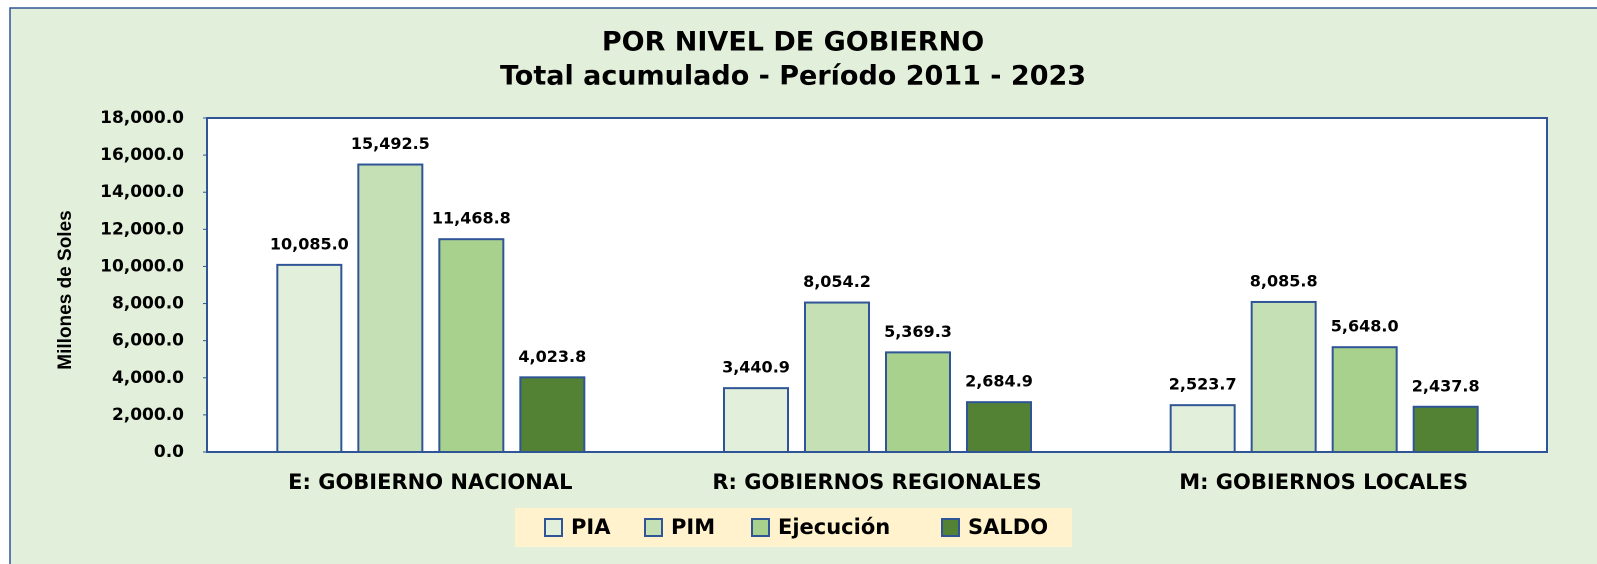 This screenshot has height=564, width=1597. What do you see at coordinates (309, 243) in the screenshot?
I see `data-label: 10,085.0` at bounding box center [309, 243].